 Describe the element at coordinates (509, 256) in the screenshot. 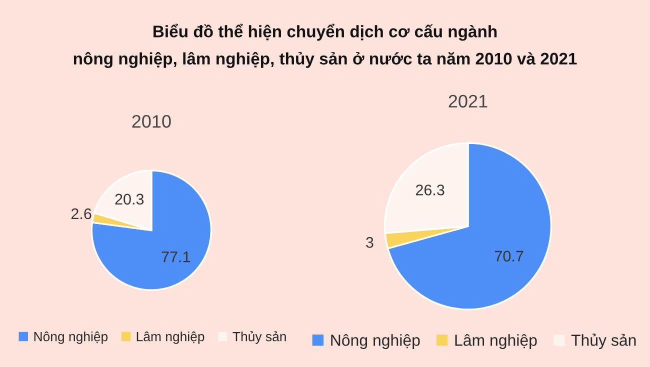

I see `data-label: 70.7` at that location.